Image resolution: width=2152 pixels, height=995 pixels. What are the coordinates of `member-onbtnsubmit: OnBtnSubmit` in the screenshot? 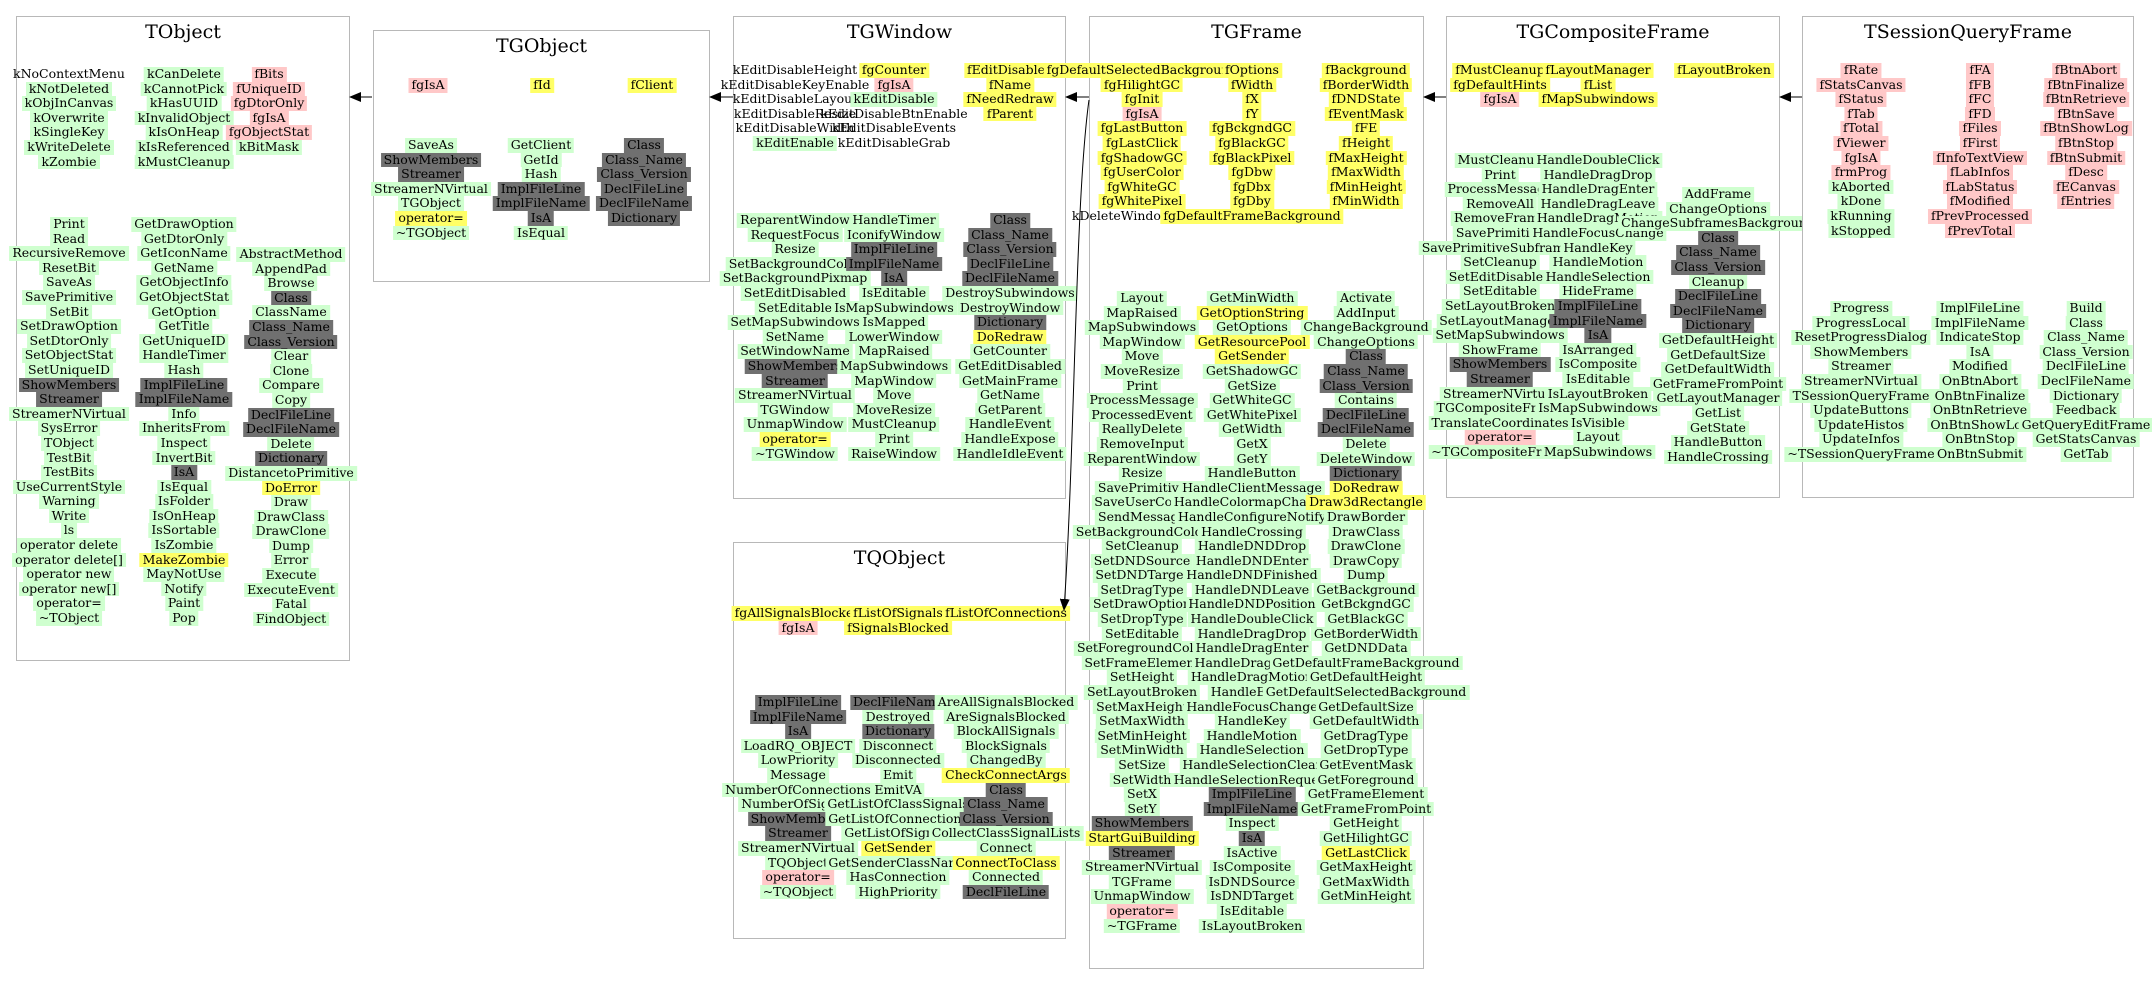 It's located at (1980, 454).